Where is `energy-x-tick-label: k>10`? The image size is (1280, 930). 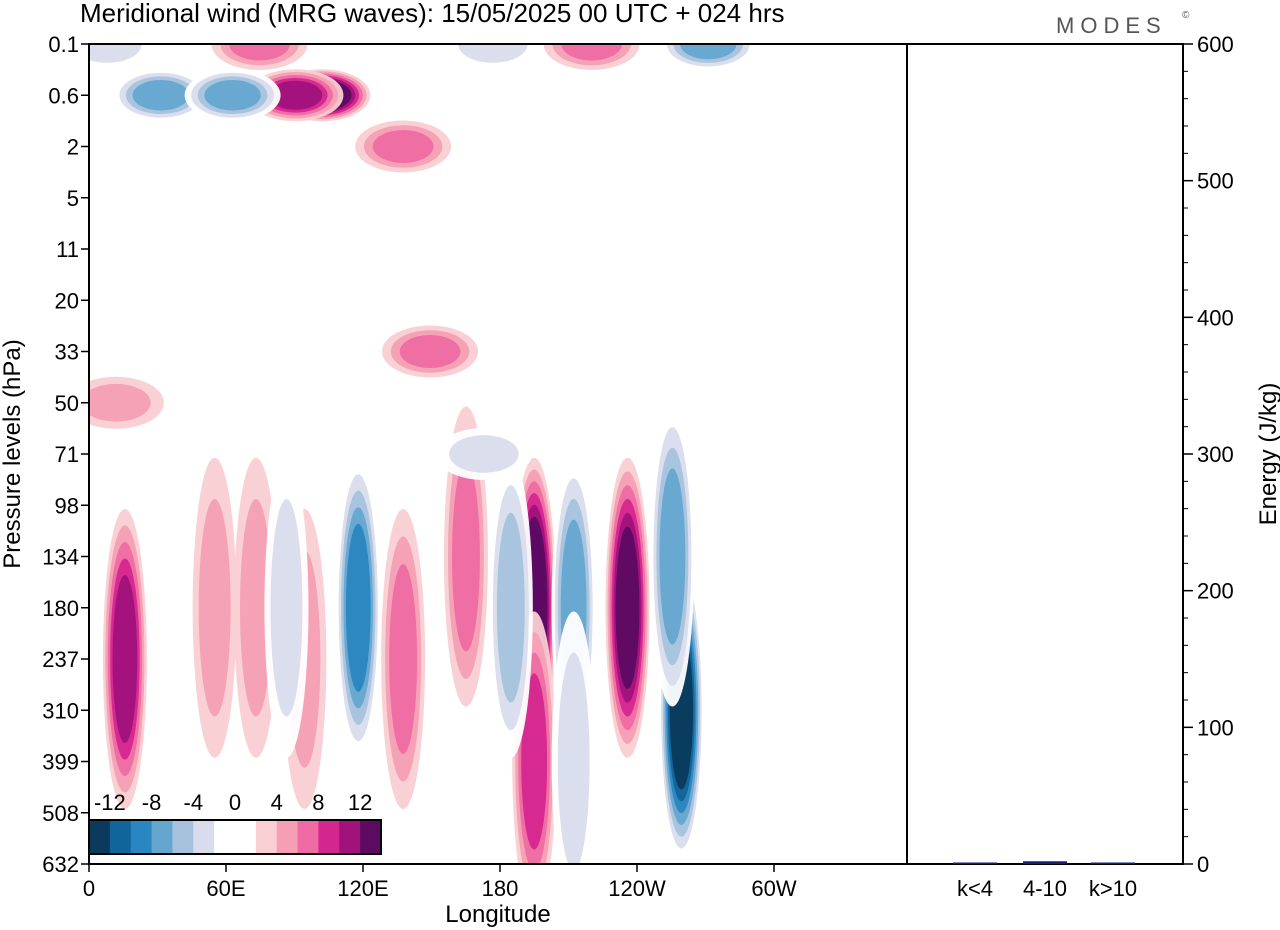 energy-x-tick-label: k>10 is located at coordinates (1113, 888).